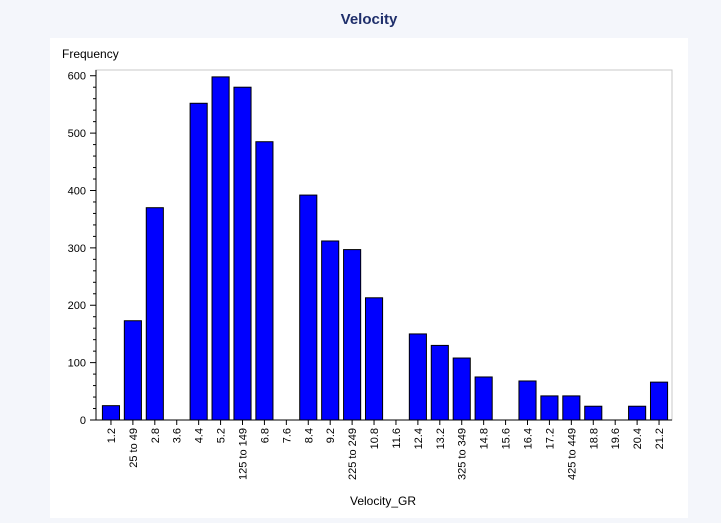 The width and height of the screenshot is (721, 523). Describe the element at coordinates (90, 54) in the screenshot. I see `y-axis-label: Frequency` at that location.